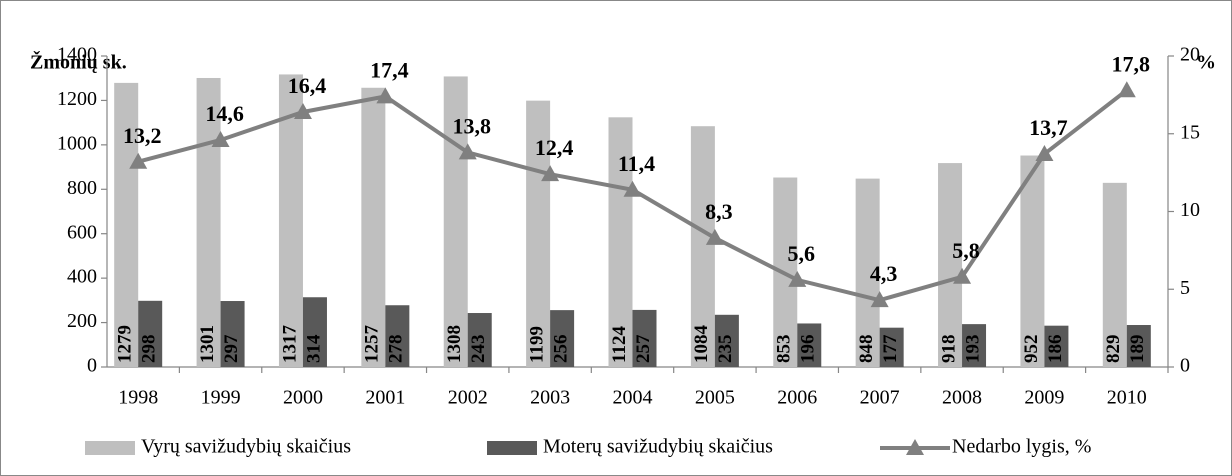 The width and height of the screenshot is (1232, 476). I want to click on x-tick-label: 2005, so click(715, 398).